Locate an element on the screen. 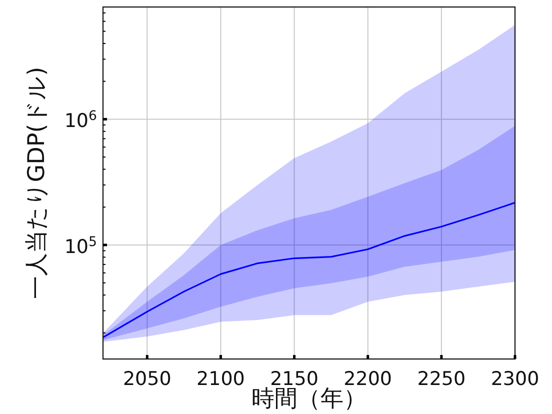 The height and width of the screenshot is (414, 552). x-tick-label: 2300 is located at coordinates (515, 379).